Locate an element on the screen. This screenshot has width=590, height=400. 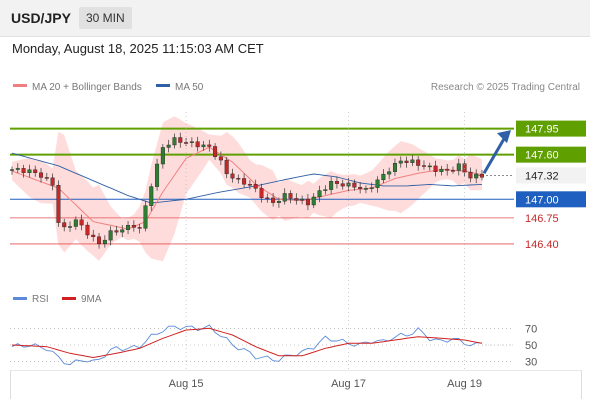
ma50-line is located at coordinates (247, 178).